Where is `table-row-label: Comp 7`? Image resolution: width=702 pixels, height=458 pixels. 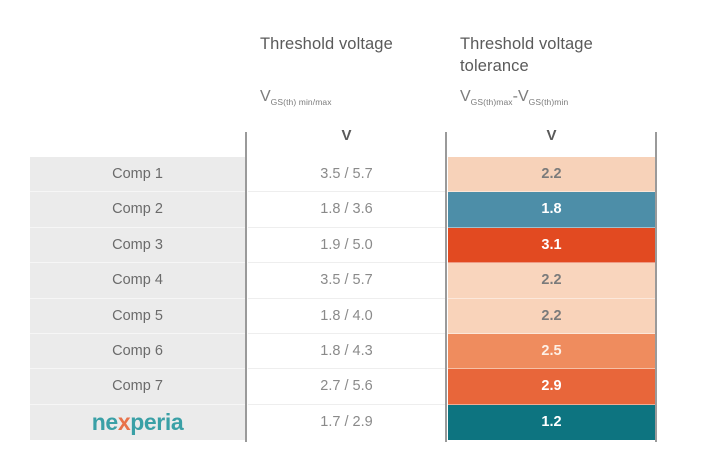
table-row-label: Comp 7 is located at coordinates (137, 387).